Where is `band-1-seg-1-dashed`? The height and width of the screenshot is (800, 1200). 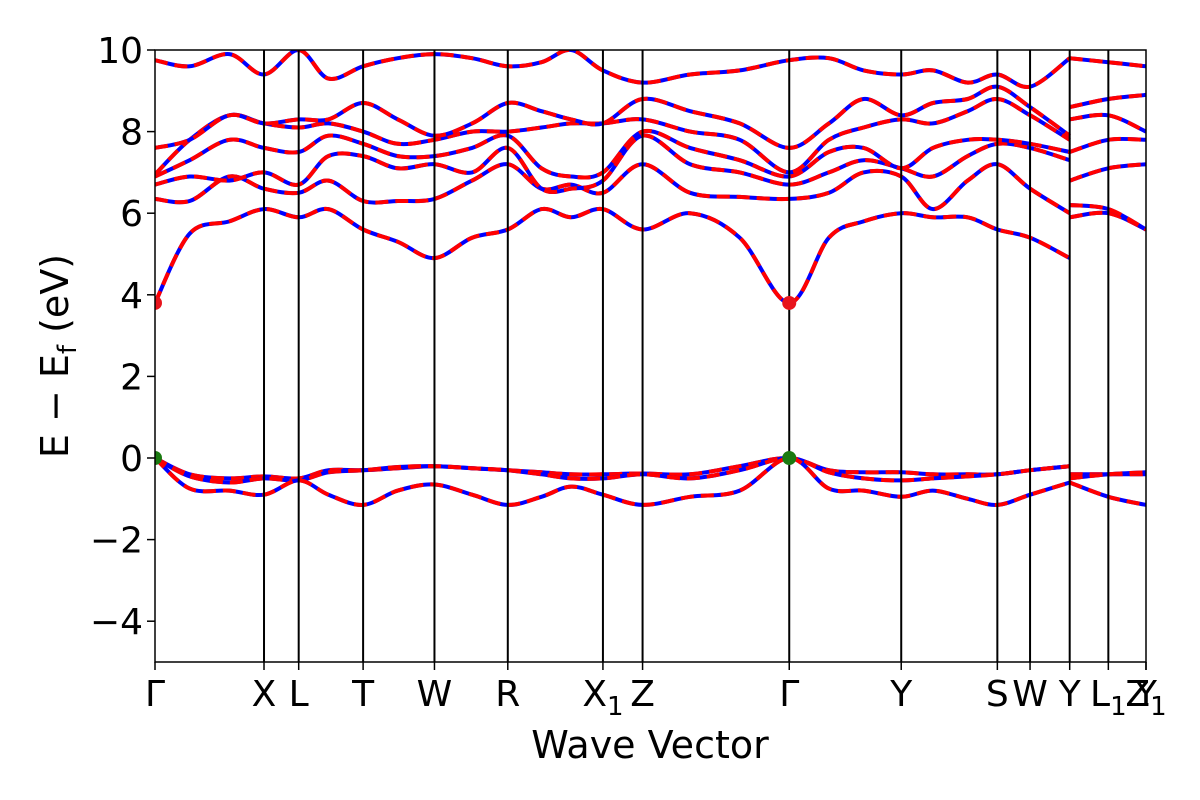 band-1-seg-1-dashed is located at coordinates (613, 256).